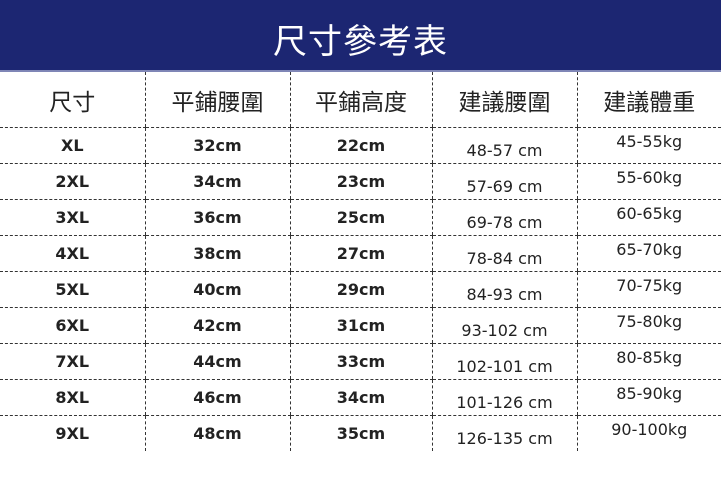  I want to click on cell-suggested-weight: 45-55kg, so click(648, 145).